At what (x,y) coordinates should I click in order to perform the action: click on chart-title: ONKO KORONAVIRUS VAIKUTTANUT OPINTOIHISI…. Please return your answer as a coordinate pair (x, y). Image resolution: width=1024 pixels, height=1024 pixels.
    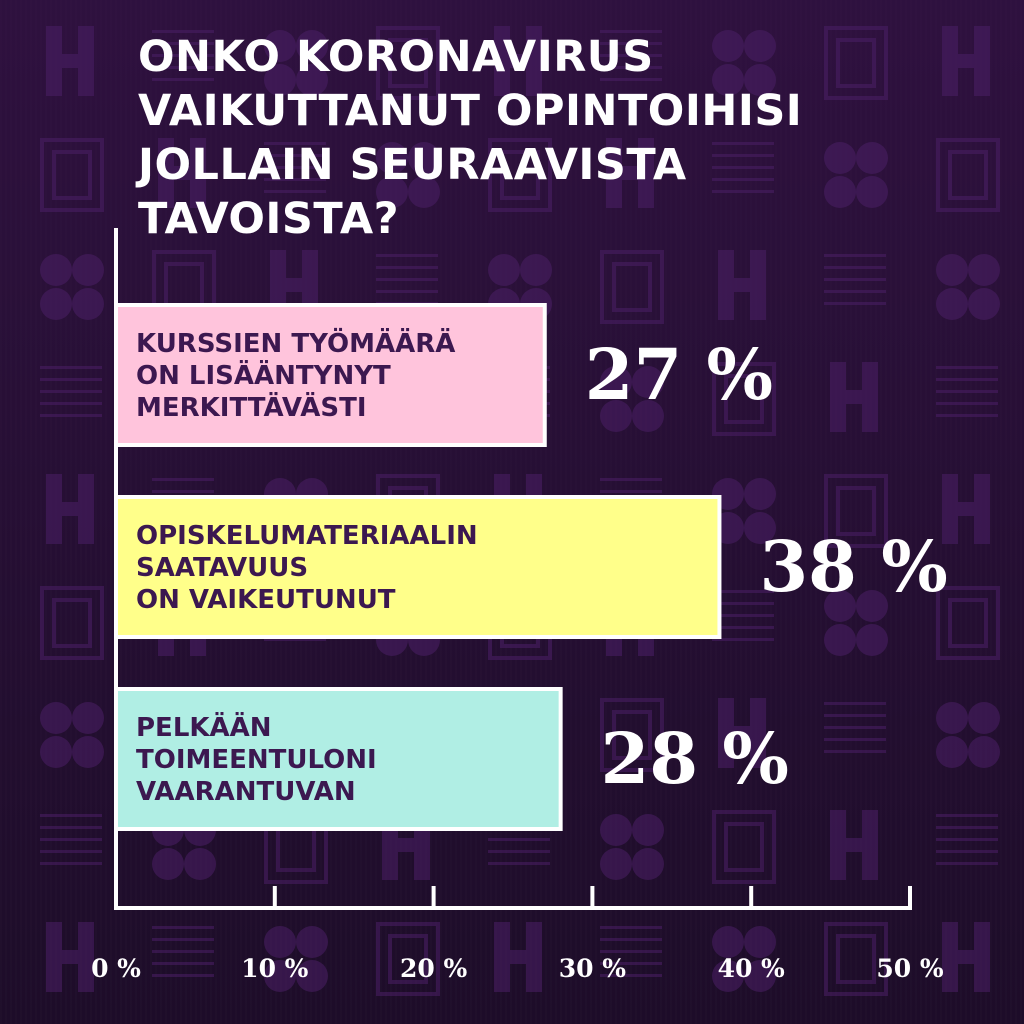
    Looking at the image, I should click on (470, 138).